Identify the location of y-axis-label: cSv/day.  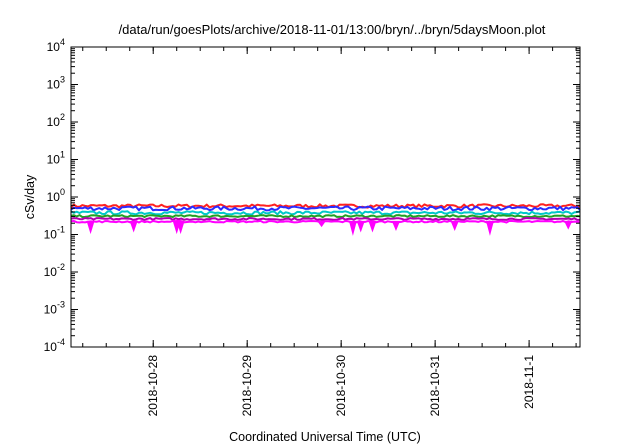
(30, 196).